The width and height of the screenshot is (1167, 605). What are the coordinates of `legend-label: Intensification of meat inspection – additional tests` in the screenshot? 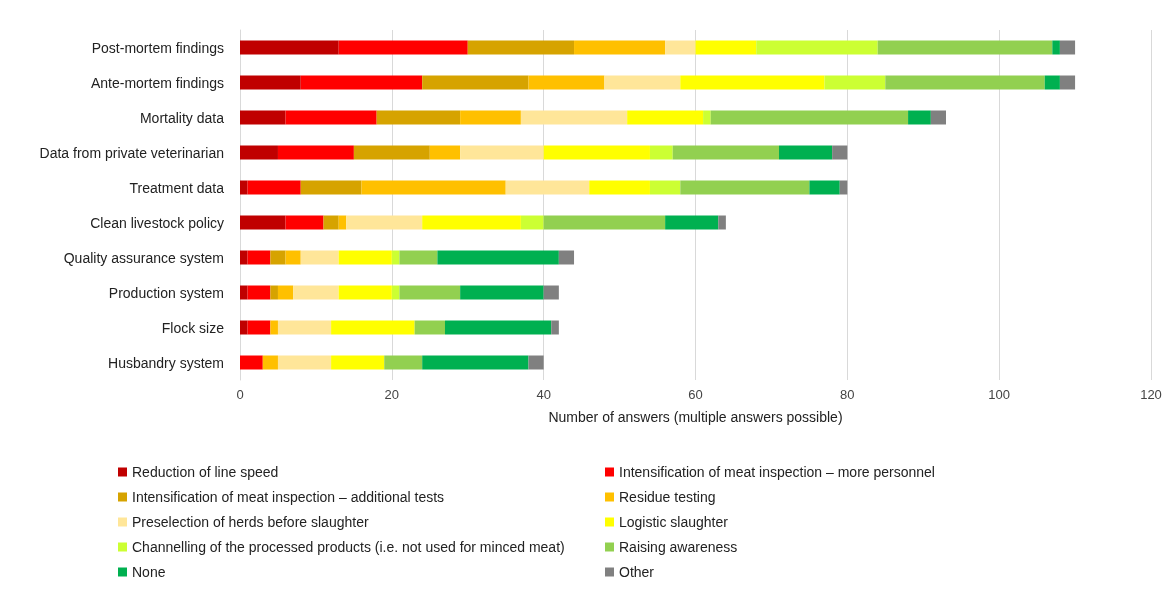 It's located at (288, 497).